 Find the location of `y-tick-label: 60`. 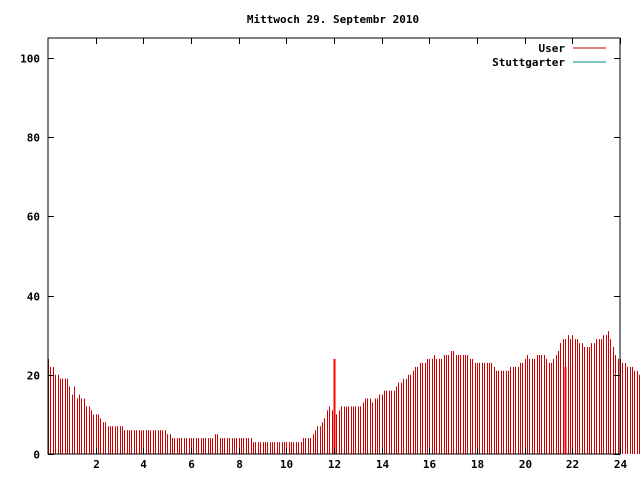

y-tick-label: 60 is located at coordinates (33, 217).